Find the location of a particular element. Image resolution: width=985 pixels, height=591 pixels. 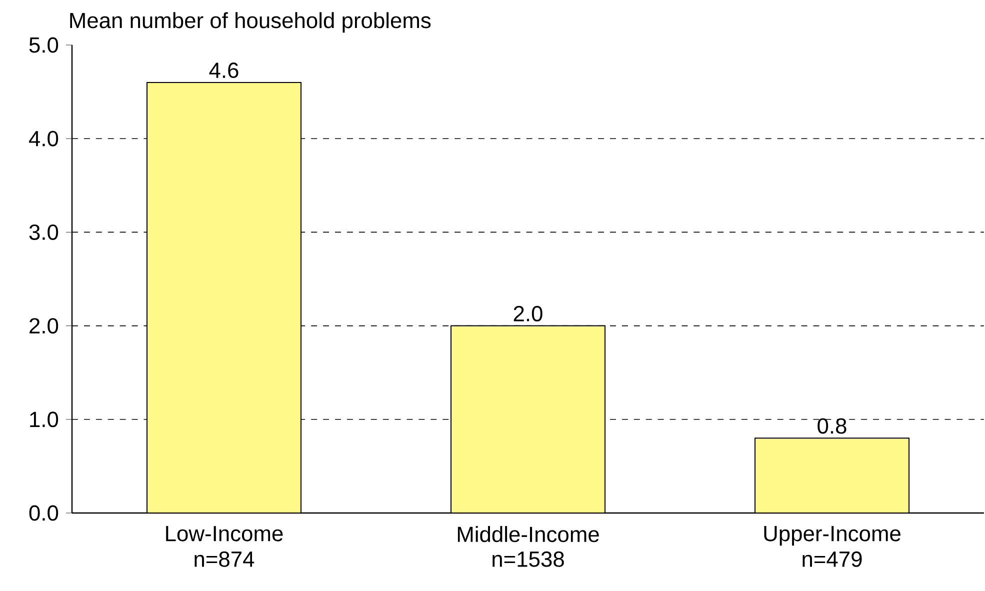

text: n=1538 is located at coordinates (528, 559).